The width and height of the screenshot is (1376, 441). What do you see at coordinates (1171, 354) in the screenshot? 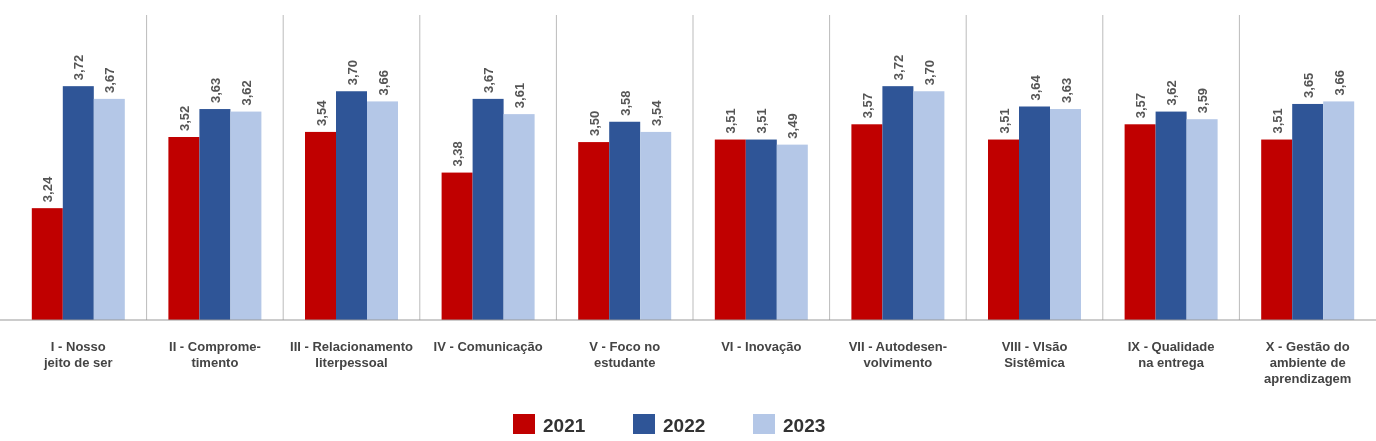
I see `x-tick-label: IX - Qualidade na entrega` at bounding box center [1171, 354].